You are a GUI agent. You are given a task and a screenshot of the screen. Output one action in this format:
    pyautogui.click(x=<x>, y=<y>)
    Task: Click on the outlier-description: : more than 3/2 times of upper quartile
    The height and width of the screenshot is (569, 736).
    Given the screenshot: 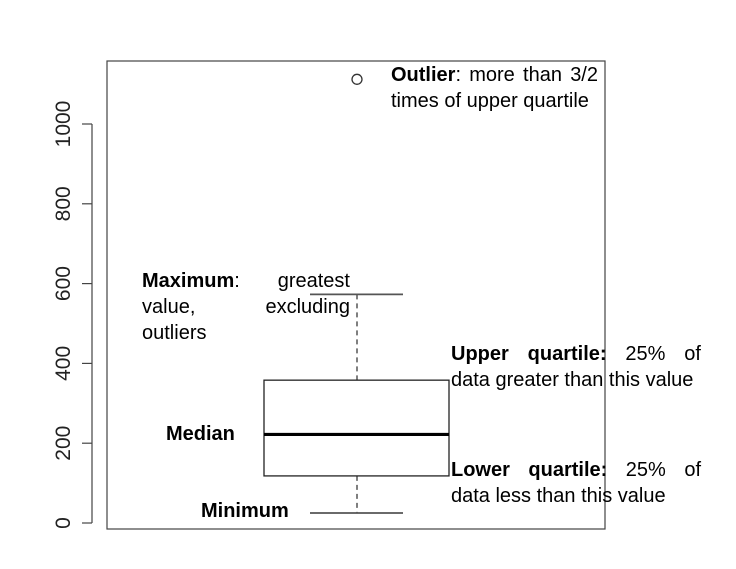 What is the action you would take?
    pyautogui.click(x=494, y=88)
    